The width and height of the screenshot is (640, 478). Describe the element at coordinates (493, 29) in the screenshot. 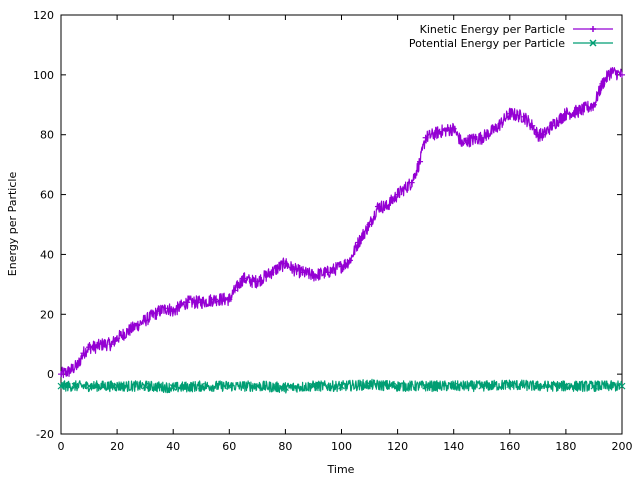

I see `legend-label: Kinetic Energy per Particle` at that location.